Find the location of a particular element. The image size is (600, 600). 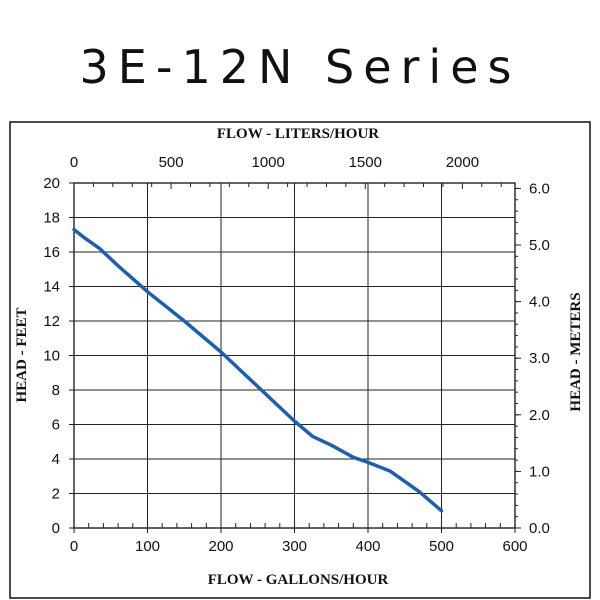

x-tick-label: 500 is located at coordinates (441, 546).